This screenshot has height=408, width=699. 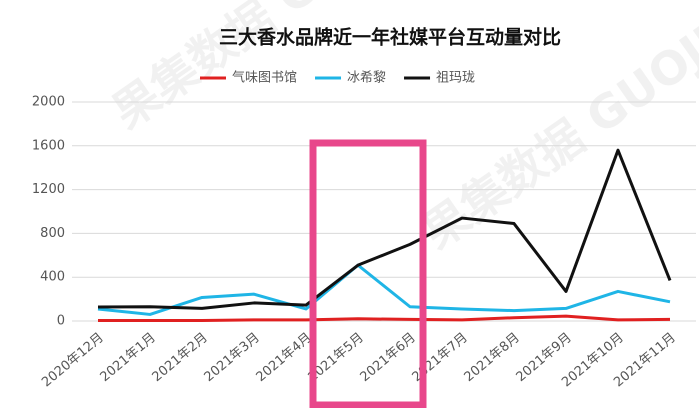 What do you see at coordinates (284, 357) in the screenshot?
I see `x-tick-label: 2021年4月` at bounding box center [284, 357].